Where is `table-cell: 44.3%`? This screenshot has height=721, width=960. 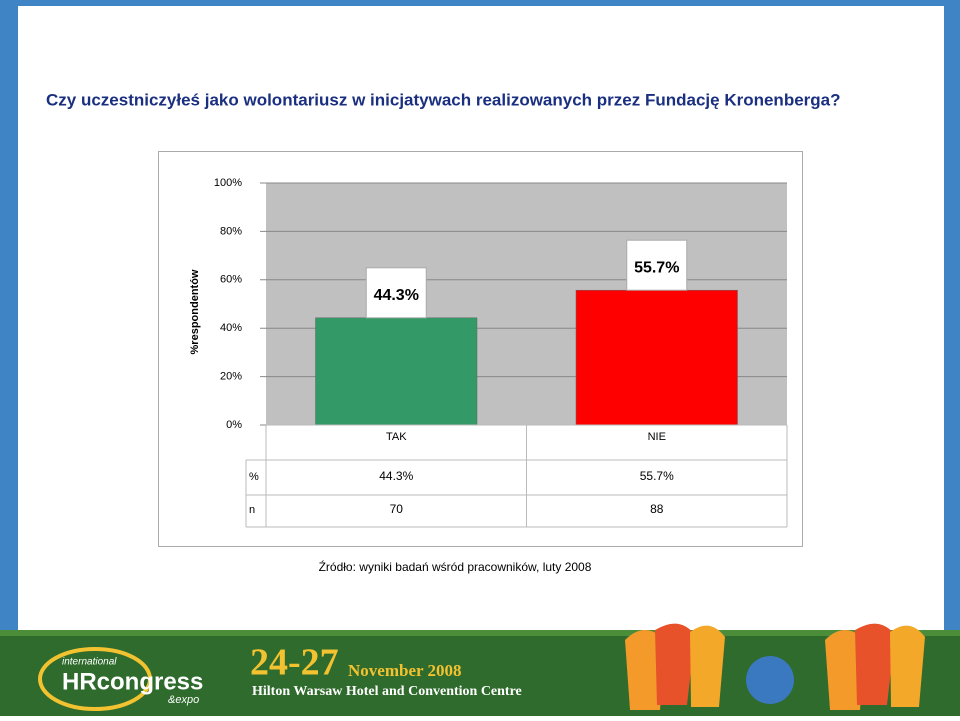
table-cell: 44.3% is located at coordinates (396, 476).